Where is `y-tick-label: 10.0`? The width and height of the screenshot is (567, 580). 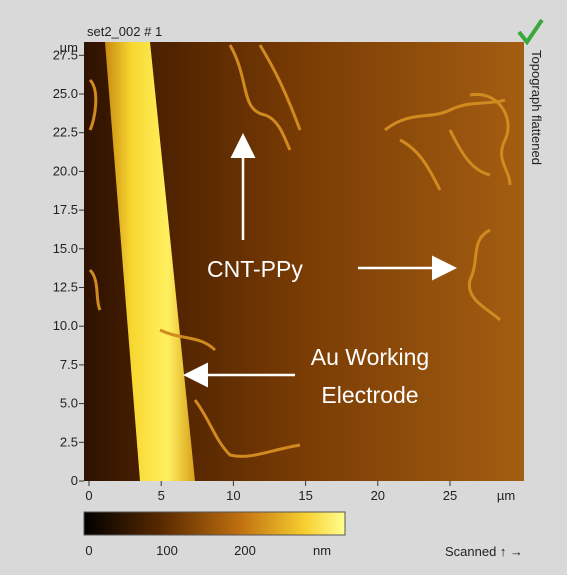
y-tick-label: 10.0 is located at coordinates (65, 325).